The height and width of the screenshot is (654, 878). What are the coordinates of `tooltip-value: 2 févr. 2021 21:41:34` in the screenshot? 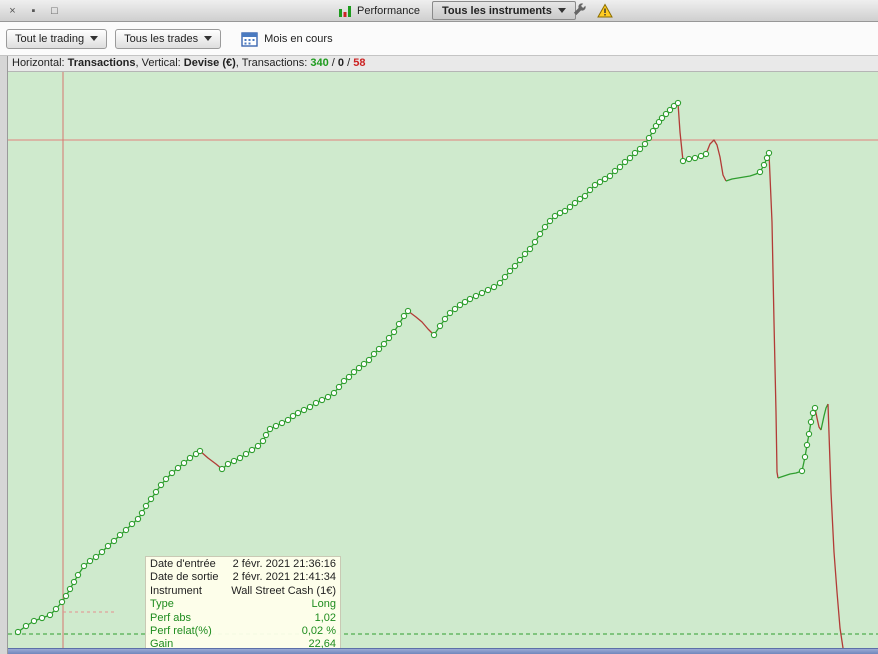 It's located at (284, 577).